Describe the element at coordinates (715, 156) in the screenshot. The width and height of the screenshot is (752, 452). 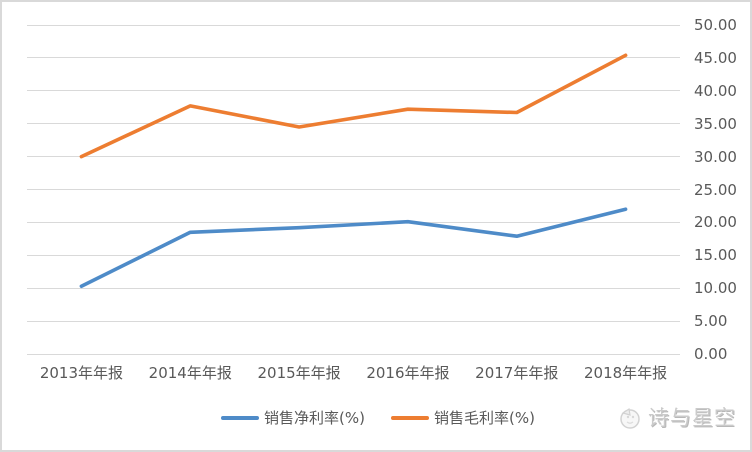
I see `y-axis-tick-label: 30.00` at that location.